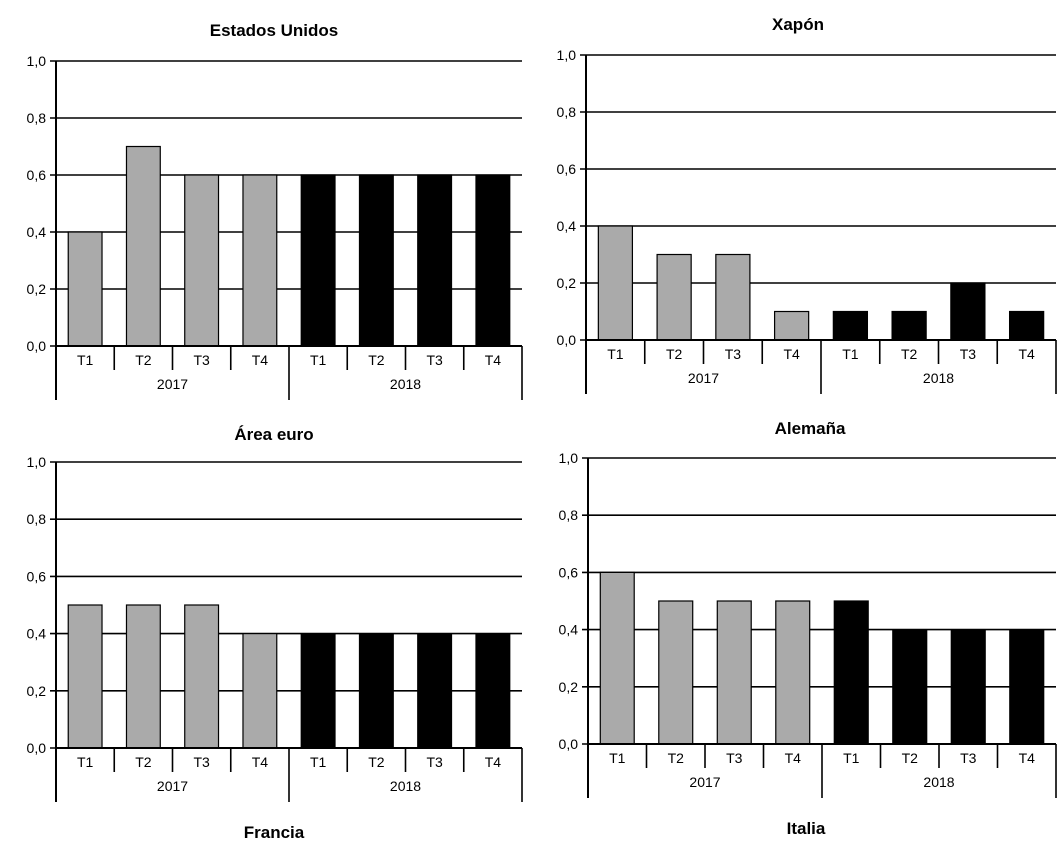 The height and width of the screenshot is (849, 1058). I want to click on chart-title: Italia, so click(806, 828).